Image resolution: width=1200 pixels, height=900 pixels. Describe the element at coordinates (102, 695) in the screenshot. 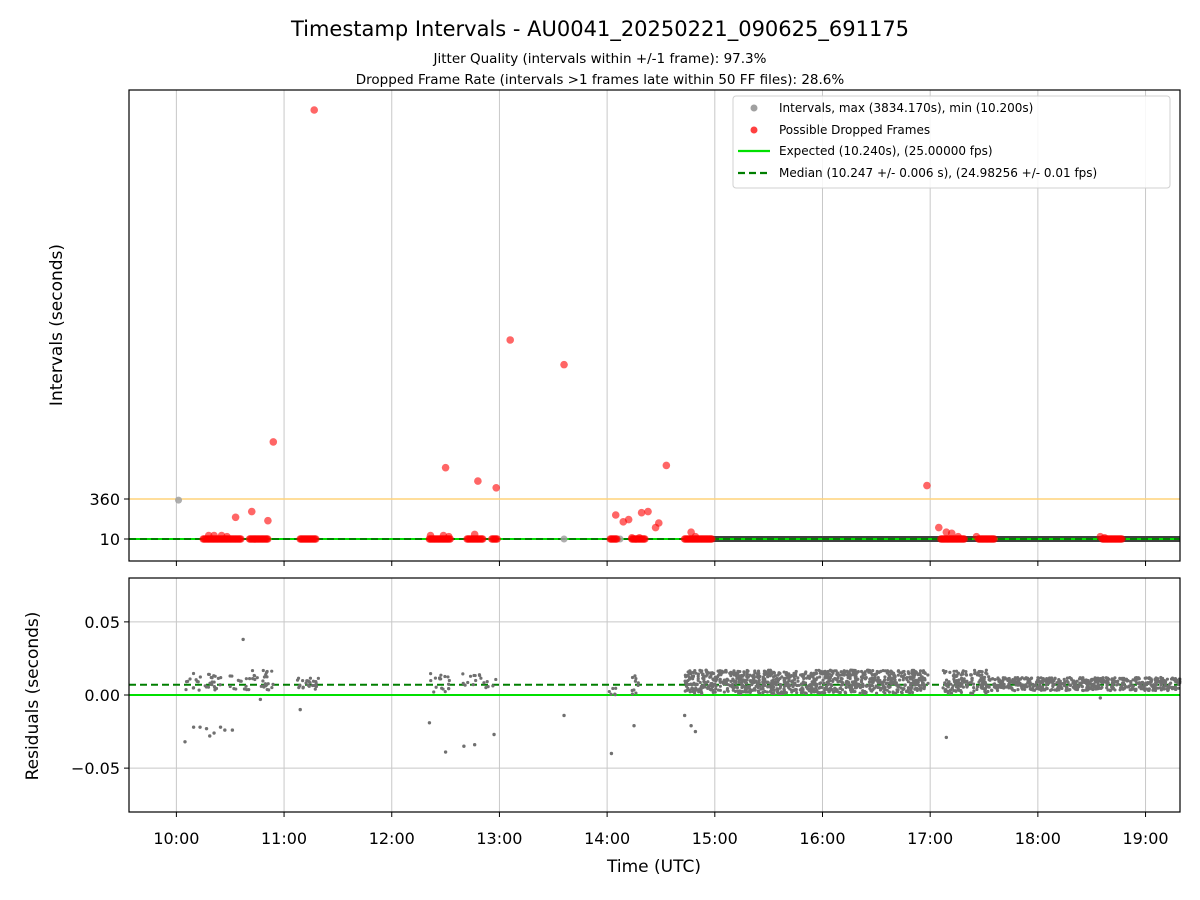

I see `residuals-ytick-label-1: 0.00` at that location.